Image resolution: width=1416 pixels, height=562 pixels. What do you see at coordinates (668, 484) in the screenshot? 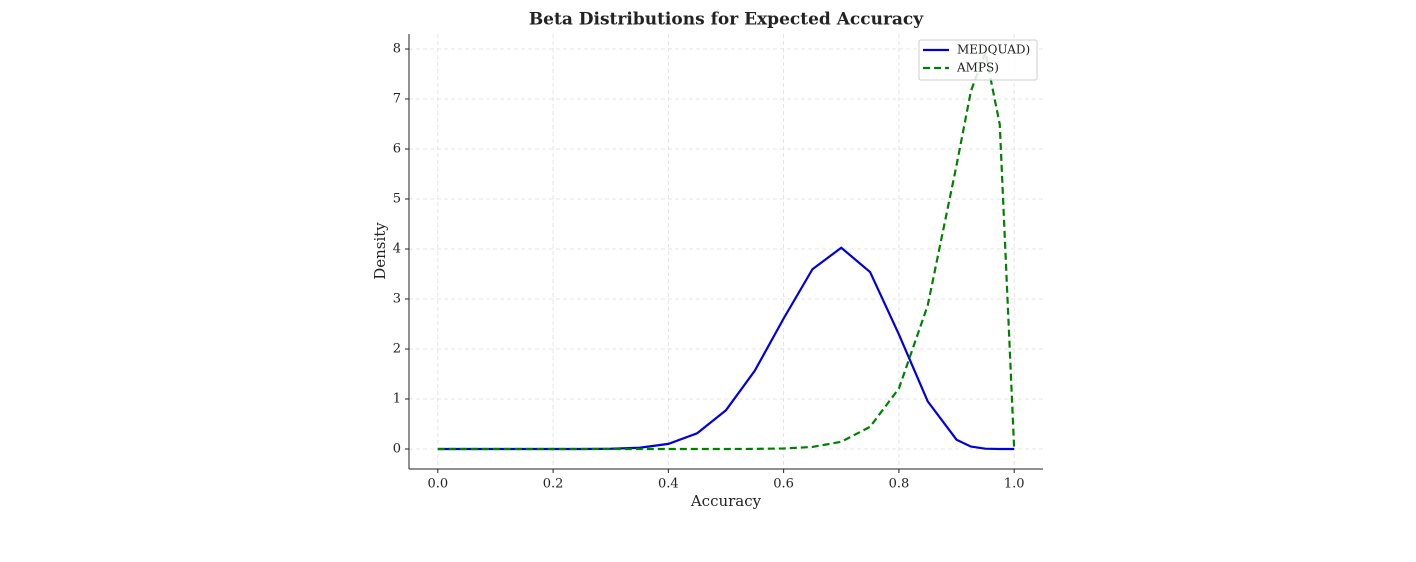
I see `x-tick-label: 0.4` at bounding box center [668, 484].